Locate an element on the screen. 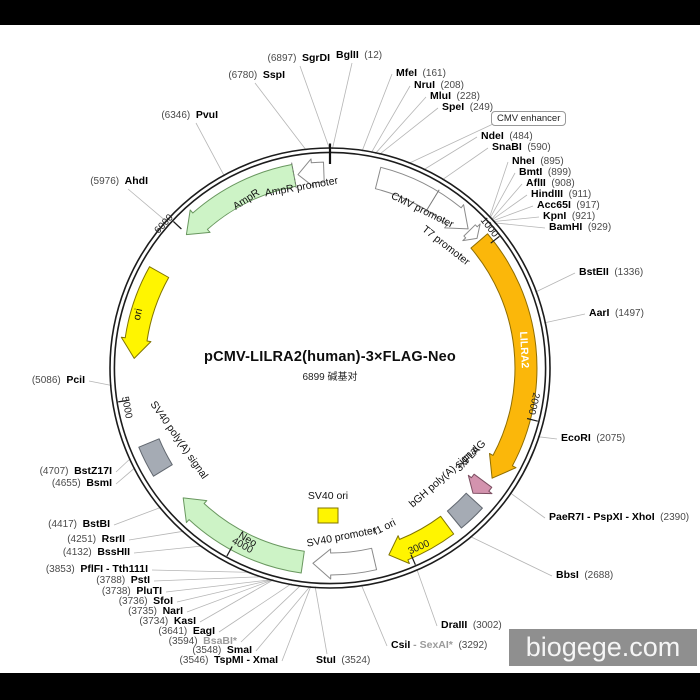 This screenshot has height=700, width=700. restriction-site-NheI: NheI (895) is located at coordinates (538, 161).